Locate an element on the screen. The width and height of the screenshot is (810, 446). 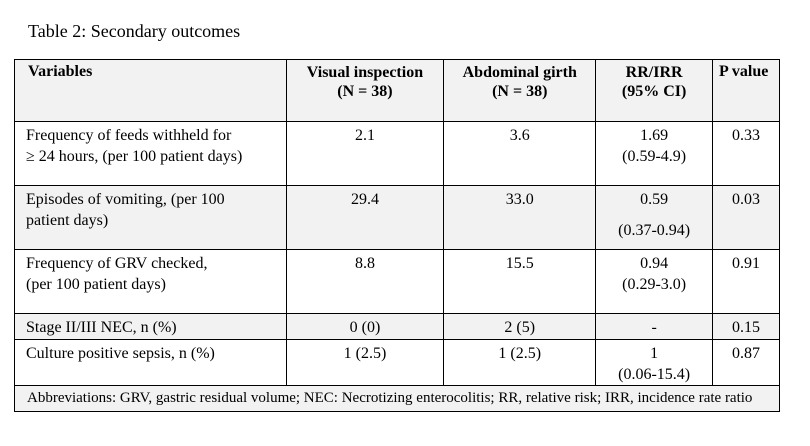
row-rr-value: 0.59 (0.37-0.94) is located at coordinates (654, 217).